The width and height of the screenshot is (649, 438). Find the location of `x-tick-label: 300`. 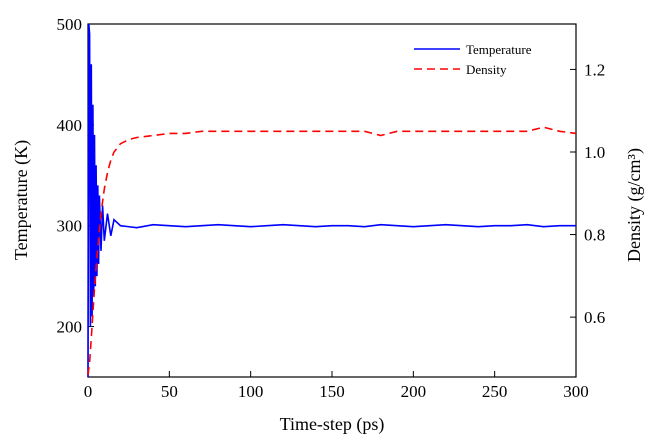

x-tick-label: 300 is located at coordinates (576, 391).